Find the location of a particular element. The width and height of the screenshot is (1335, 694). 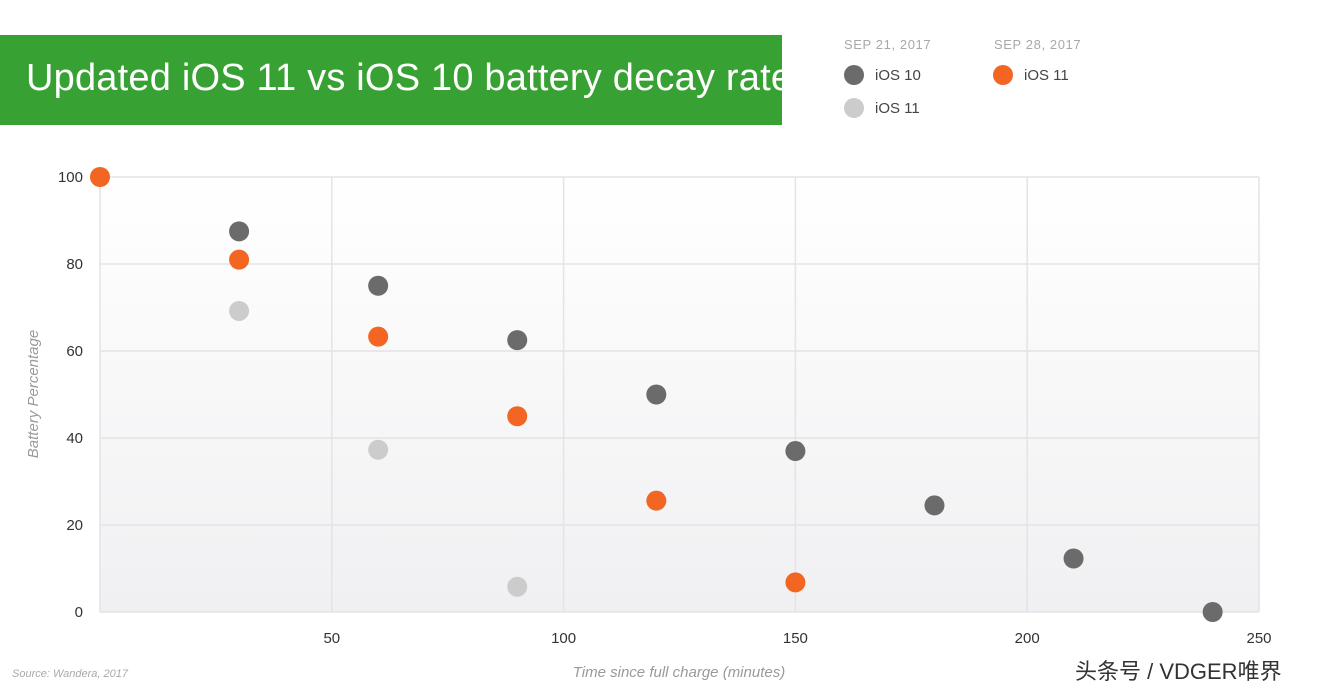

x-tick-label: 50 is located at coordinates (331, 638).